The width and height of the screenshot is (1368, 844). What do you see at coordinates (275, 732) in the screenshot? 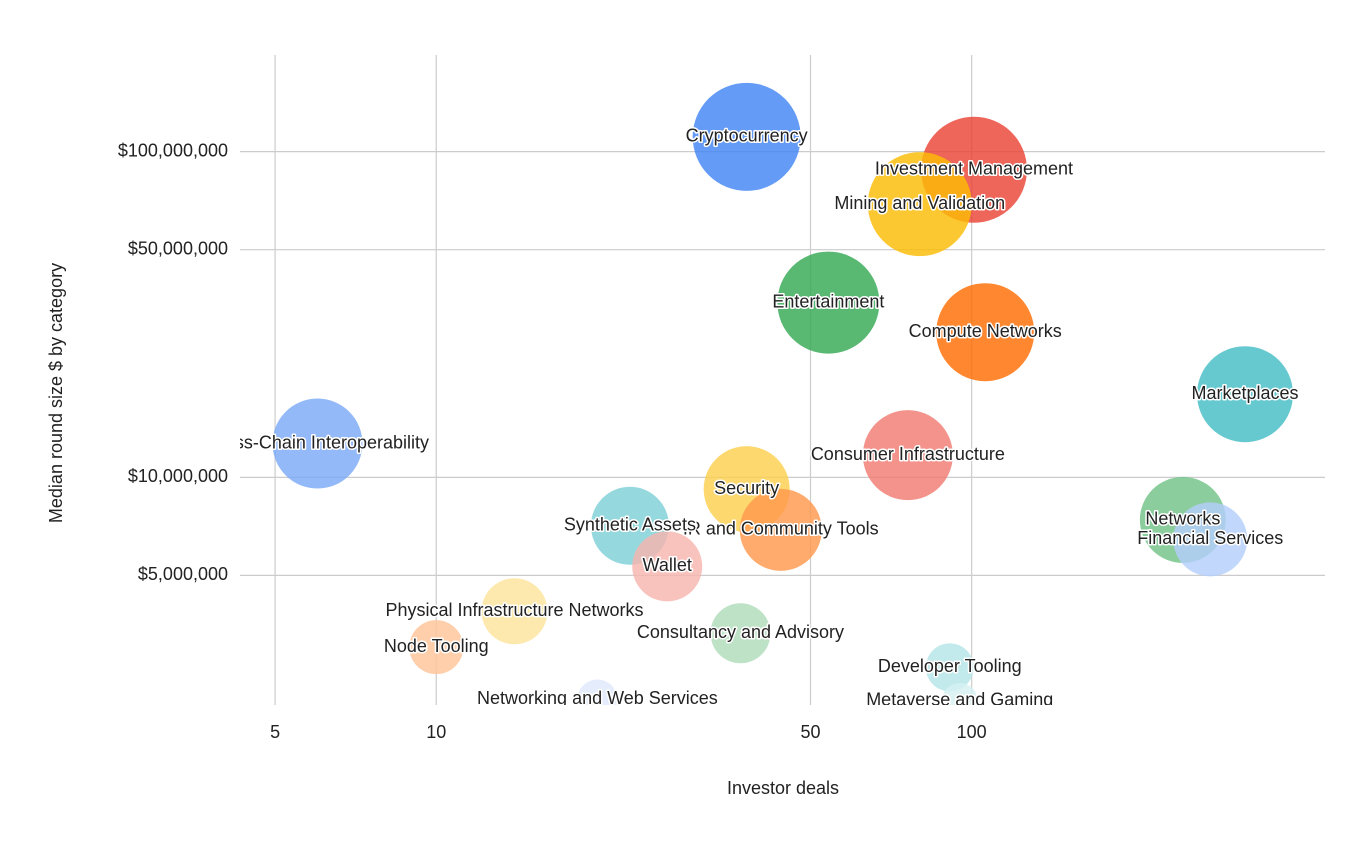
I see `x-tick-label: 5` at bounding box center [275, 732].